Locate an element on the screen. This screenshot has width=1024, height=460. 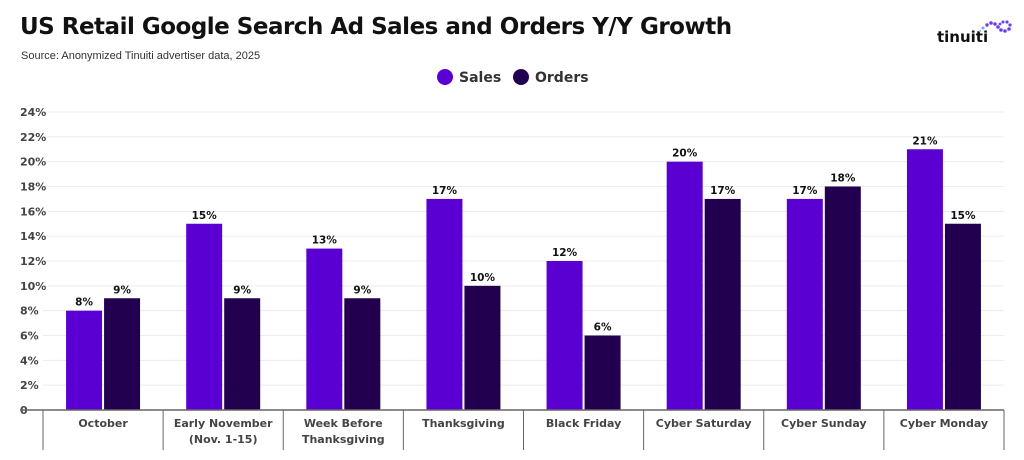
data-label: 10% is located at coordinates (483, 278).